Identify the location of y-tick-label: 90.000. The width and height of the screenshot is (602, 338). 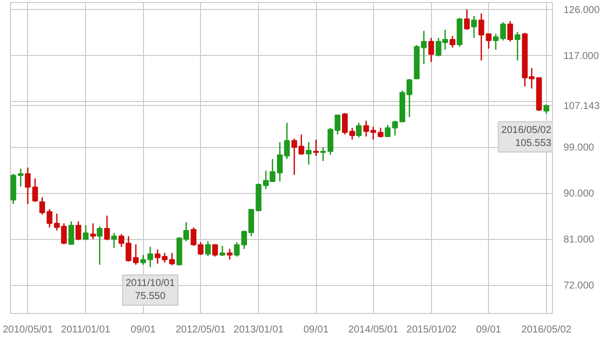
(579, 194).